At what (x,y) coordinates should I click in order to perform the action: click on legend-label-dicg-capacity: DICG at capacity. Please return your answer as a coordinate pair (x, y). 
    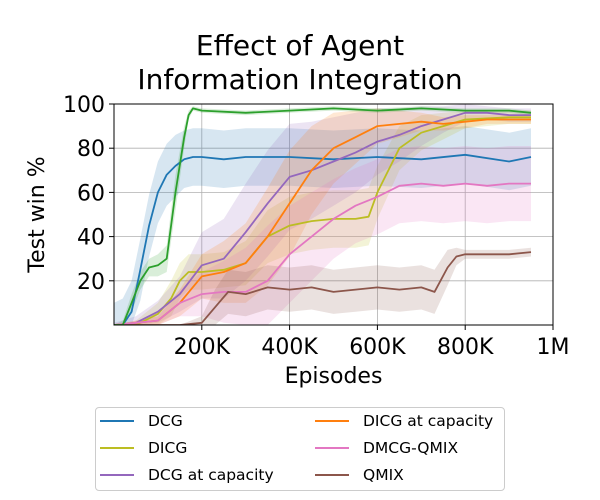
    Looking at the image, I should click on (428, 421).